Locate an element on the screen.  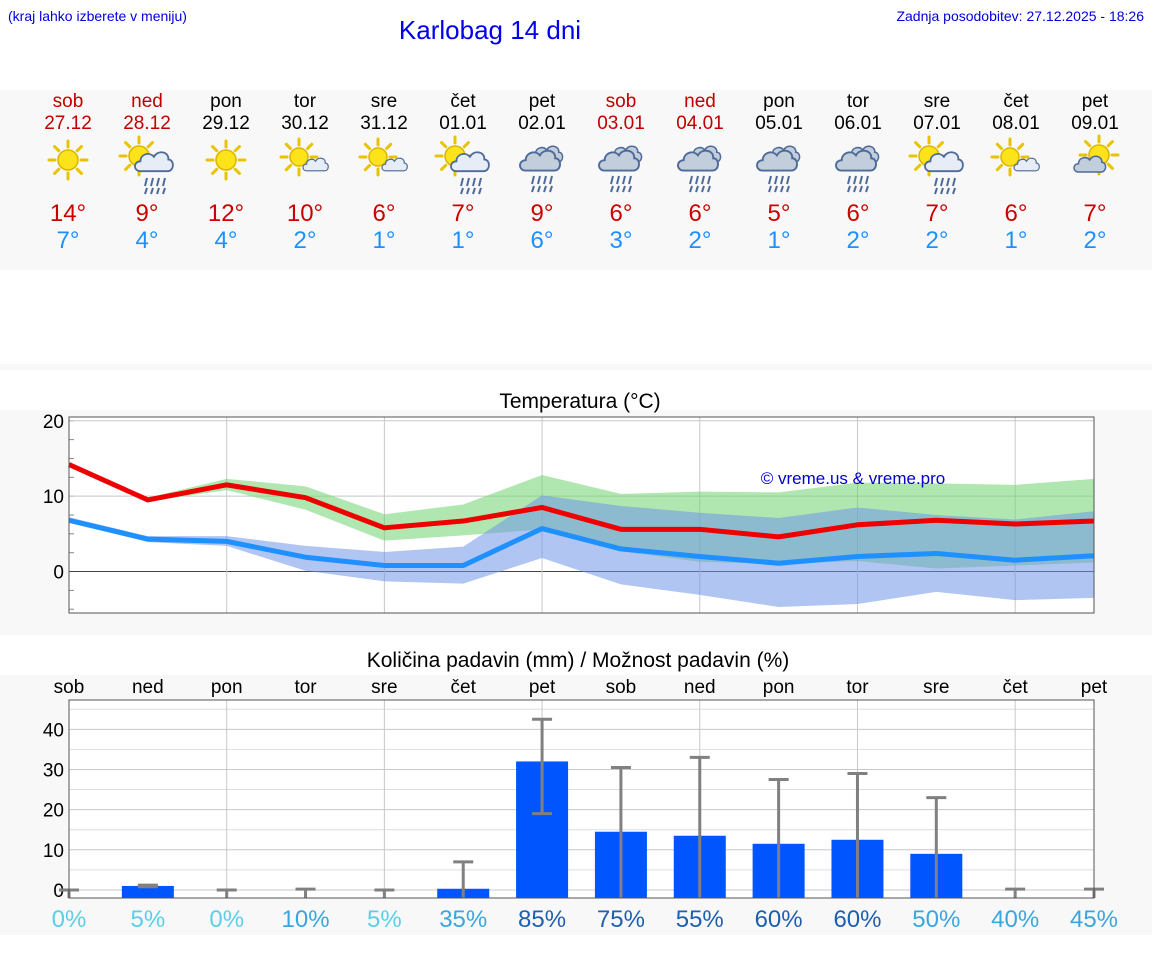
min-temperature-line is located at coordinates (581, 543).